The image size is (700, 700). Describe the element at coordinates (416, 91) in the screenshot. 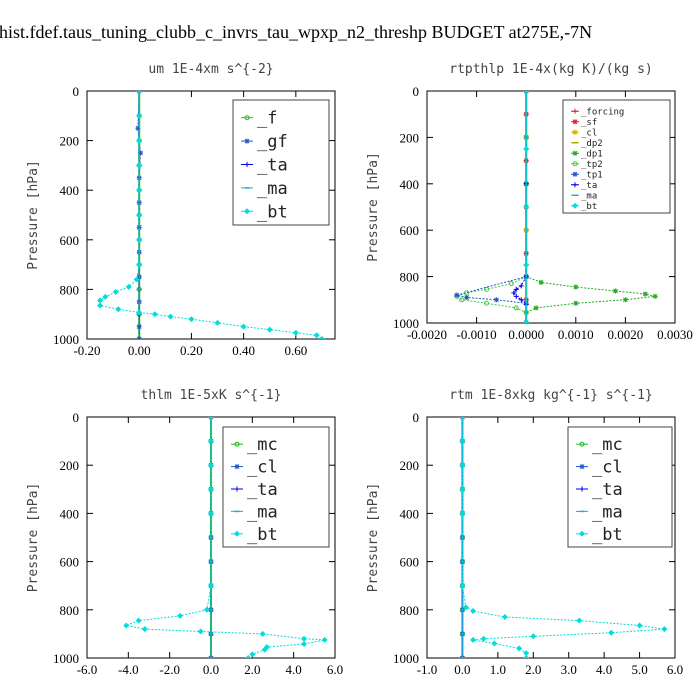

I see `y-tick-label: 0` at that location.